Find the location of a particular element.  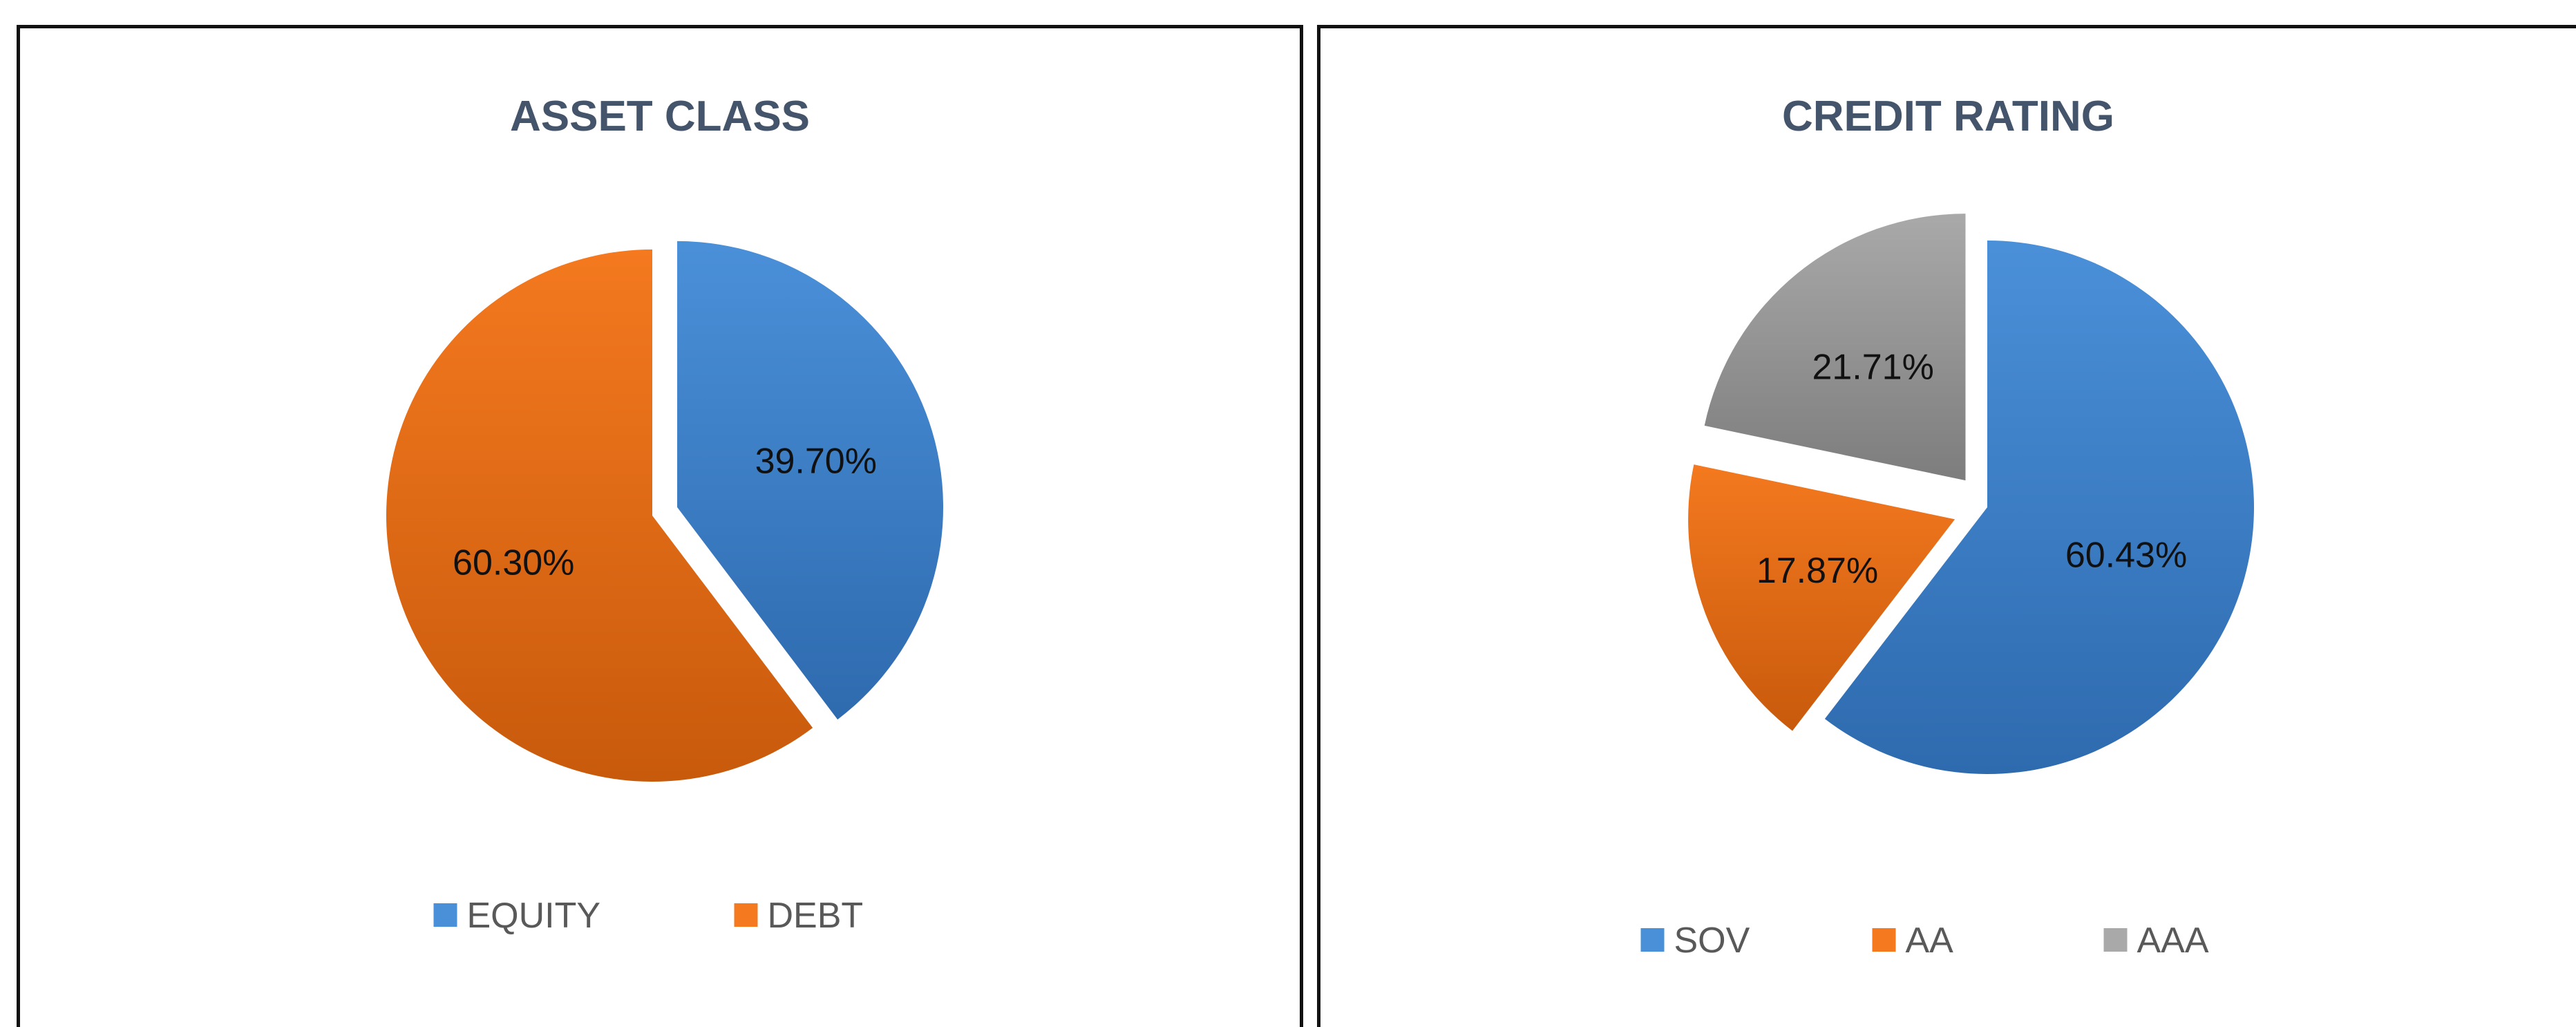

legend-label-aa: AA is located at coordinates (1930, 941).